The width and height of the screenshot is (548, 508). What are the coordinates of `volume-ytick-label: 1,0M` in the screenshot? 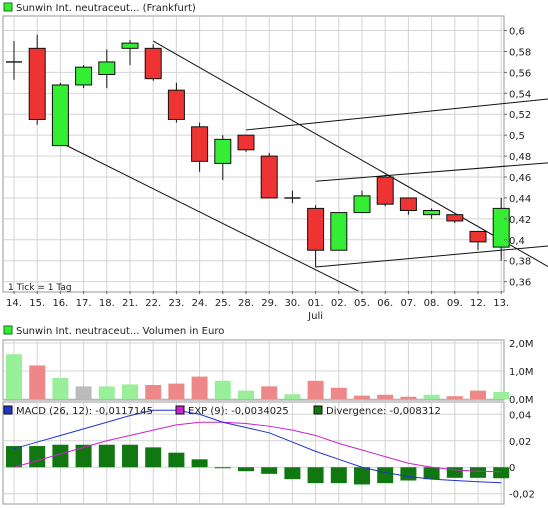 It's located at (521, 372).